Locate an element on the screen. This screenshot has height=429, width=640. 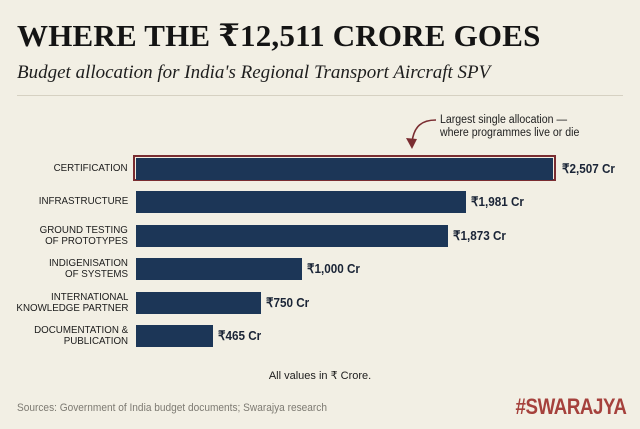
bar-row: INFRASTRUCTURE ₹1,981 Cr is located at coordinates (320, 202).